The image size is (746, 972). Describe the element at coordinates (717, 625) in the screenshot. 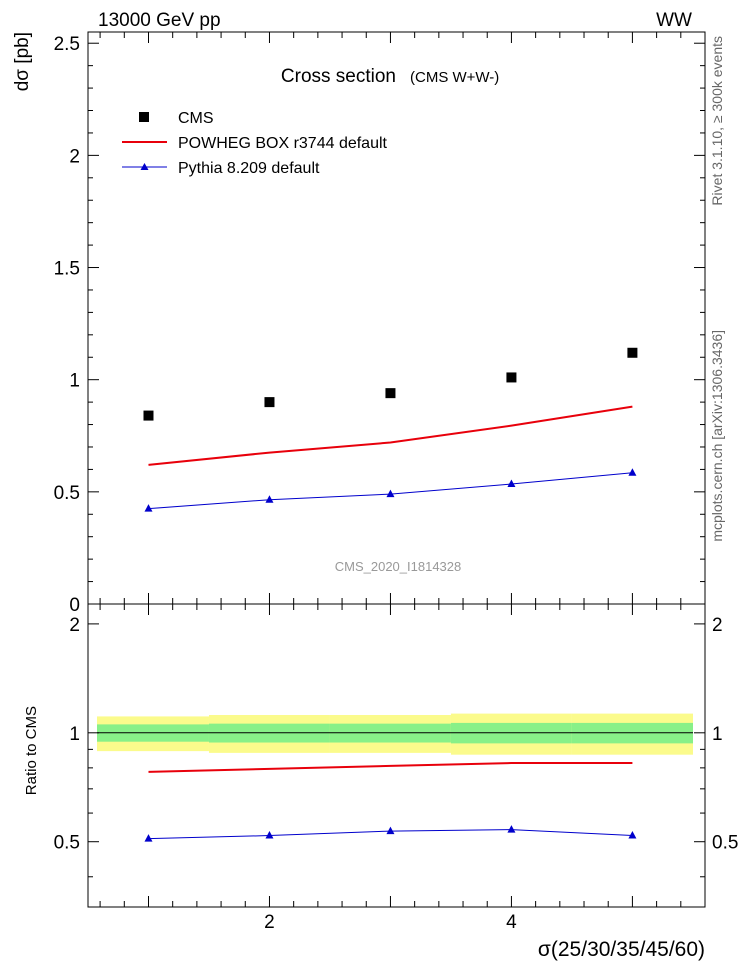

I see `ratio-y-tick-label-right: 2` at that location.